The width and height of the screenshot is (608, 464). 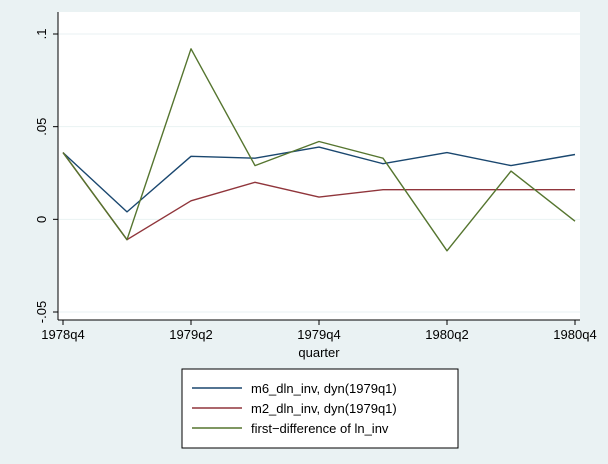 I want to click on y-tick-label: .1, so click(x=41, y=34).